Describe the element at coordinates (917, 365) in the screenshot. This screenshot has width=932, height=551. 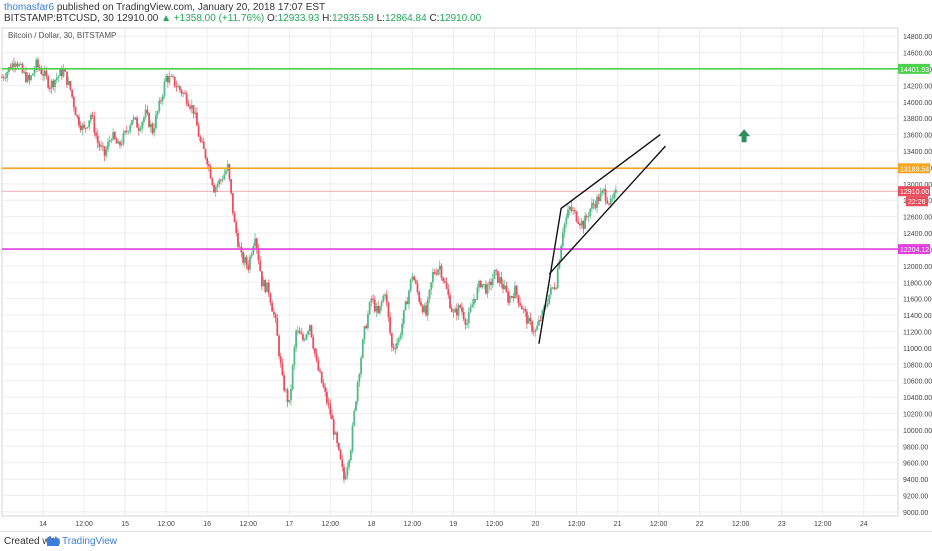
I see `y-tick-label: 10800.00` at that location.